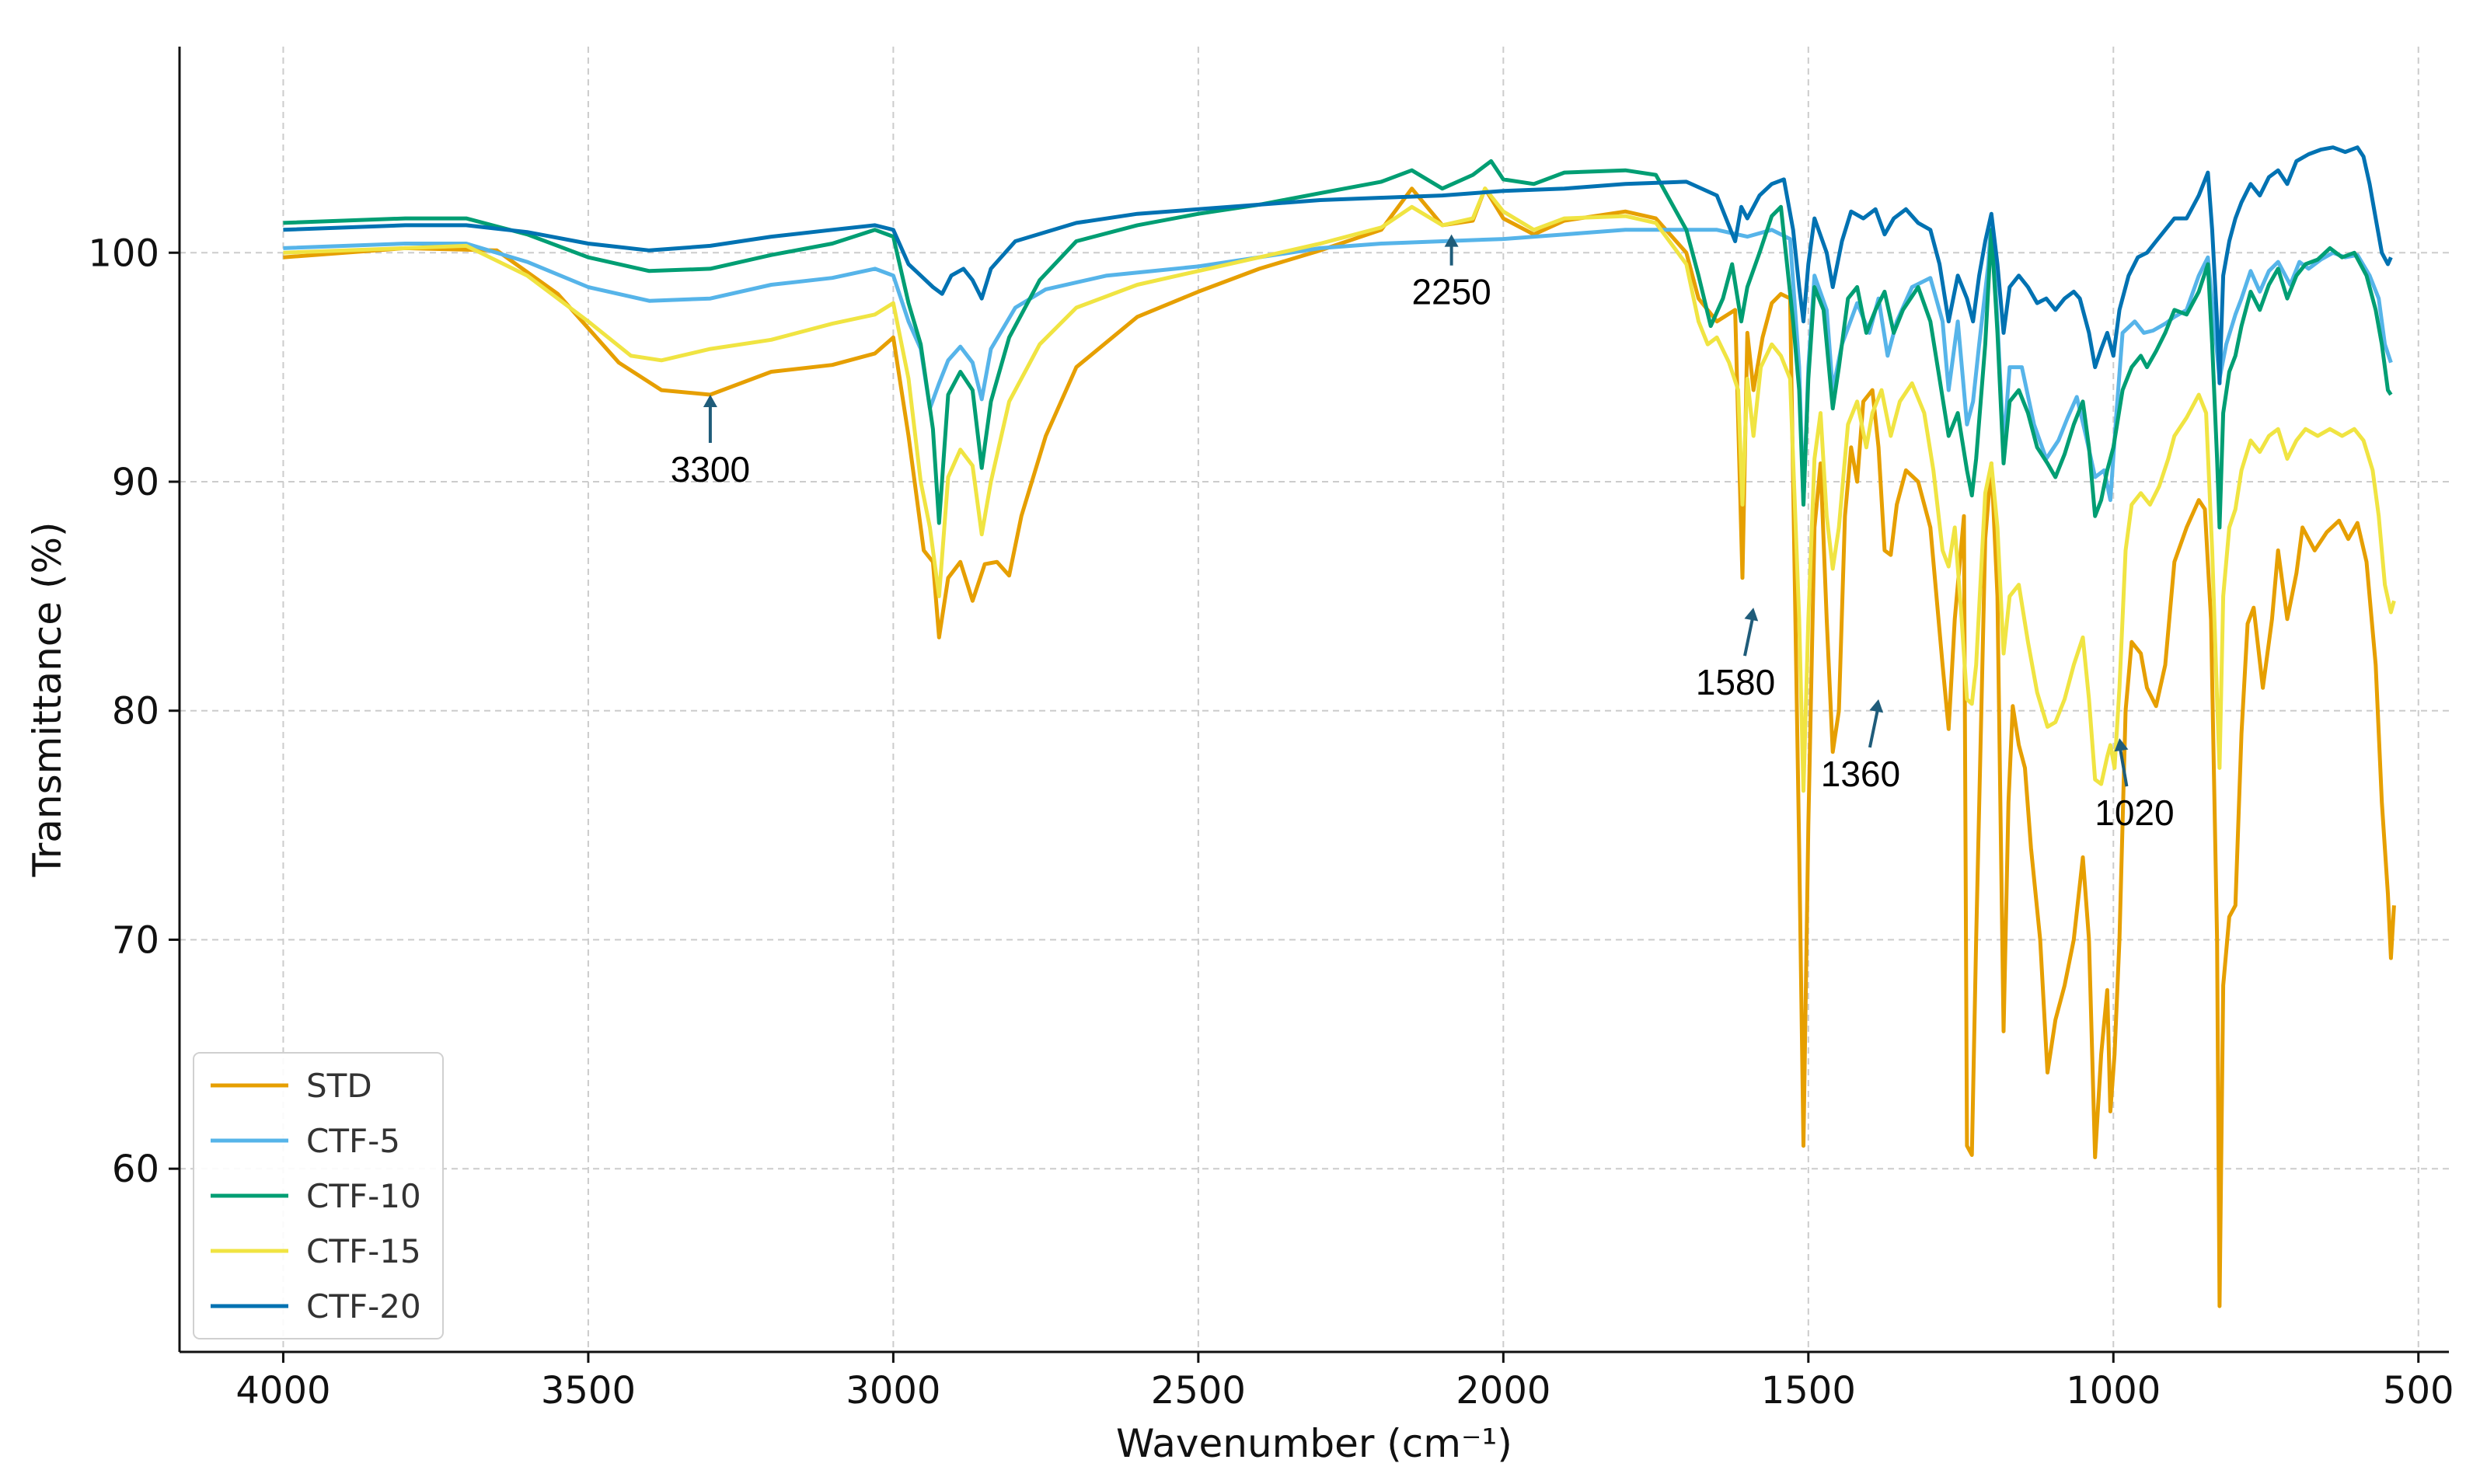  I want to click on x-tick-label: 2500, so click(1198, 1391).